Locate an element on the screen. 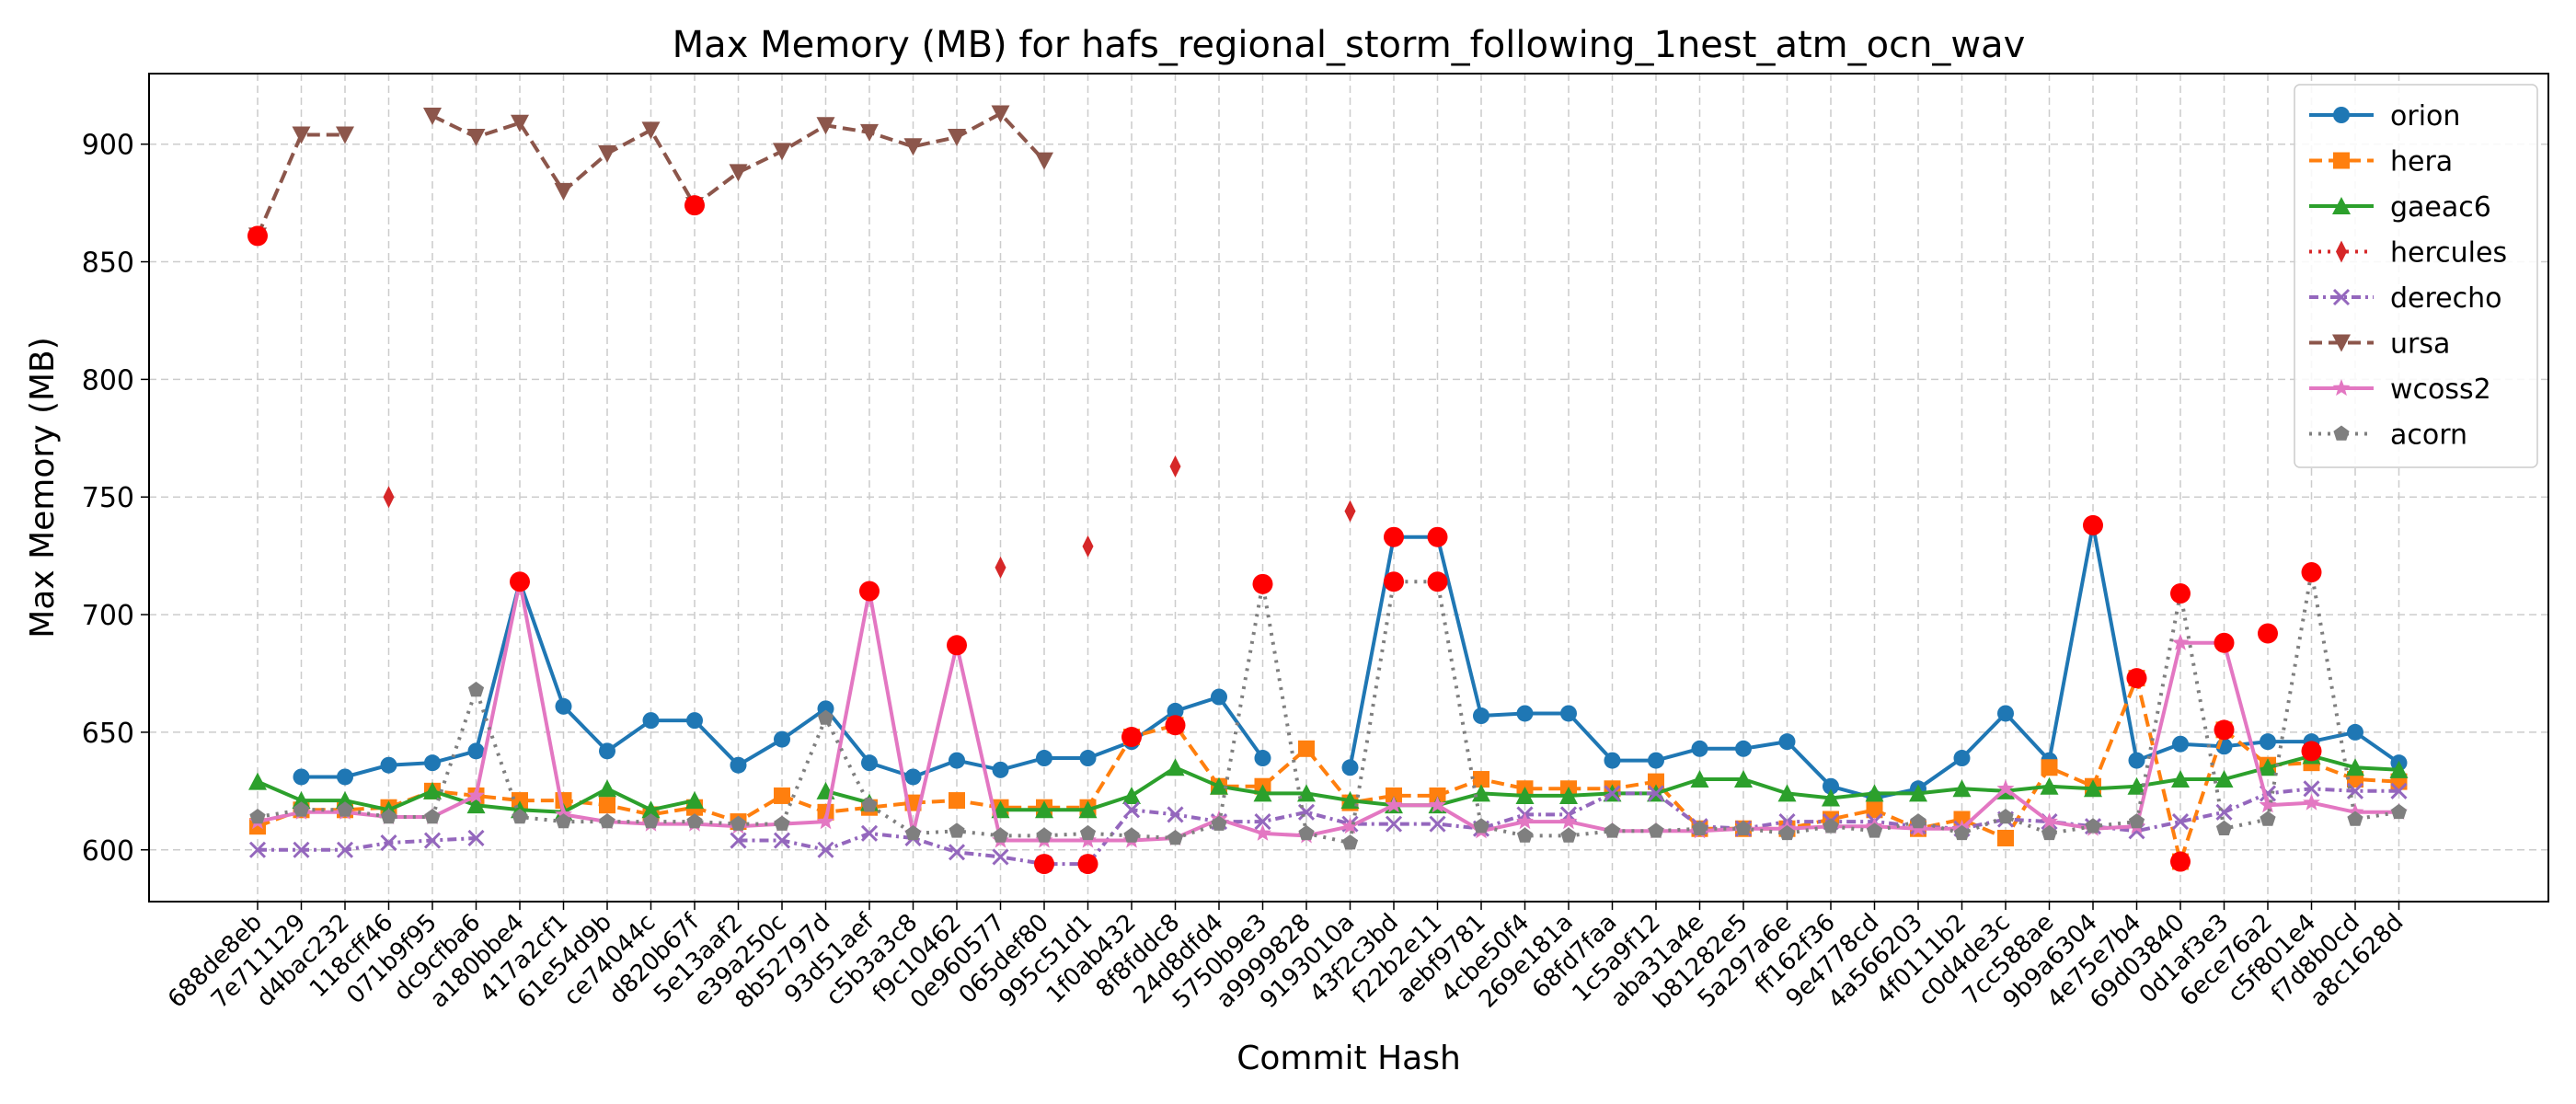  legend-label: gaeac6 is located at coordinates (2440, 207).